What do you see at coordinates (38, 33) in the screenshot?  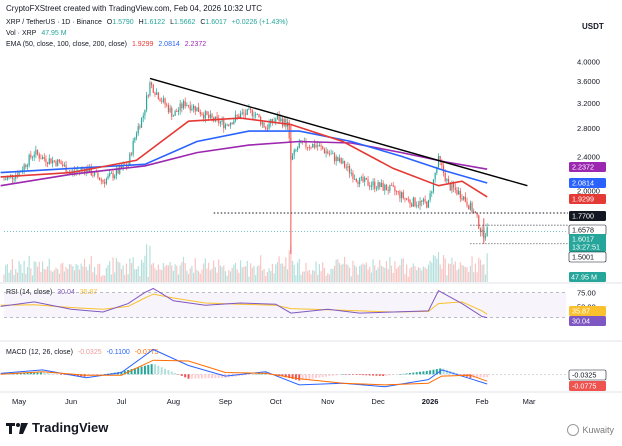 I see `volume-legend: Vol · XRP 47.95 M` at bounding box center [38, 33].